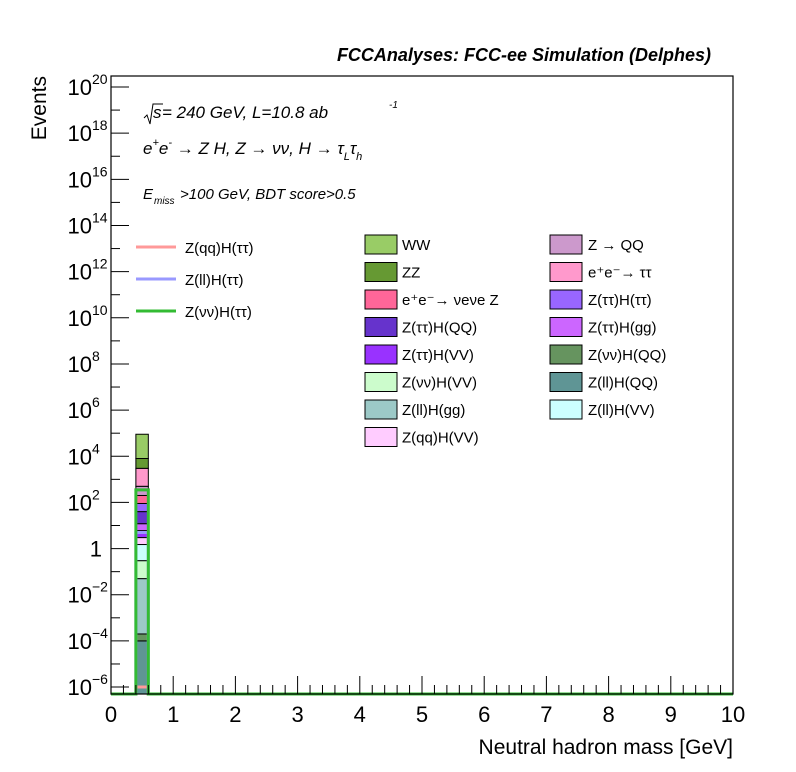 This screenshot has height=772, width=796. I want to click on x-axis: 0 1 2 3 4 5 6 7 8 9 10, so click(425, 701).